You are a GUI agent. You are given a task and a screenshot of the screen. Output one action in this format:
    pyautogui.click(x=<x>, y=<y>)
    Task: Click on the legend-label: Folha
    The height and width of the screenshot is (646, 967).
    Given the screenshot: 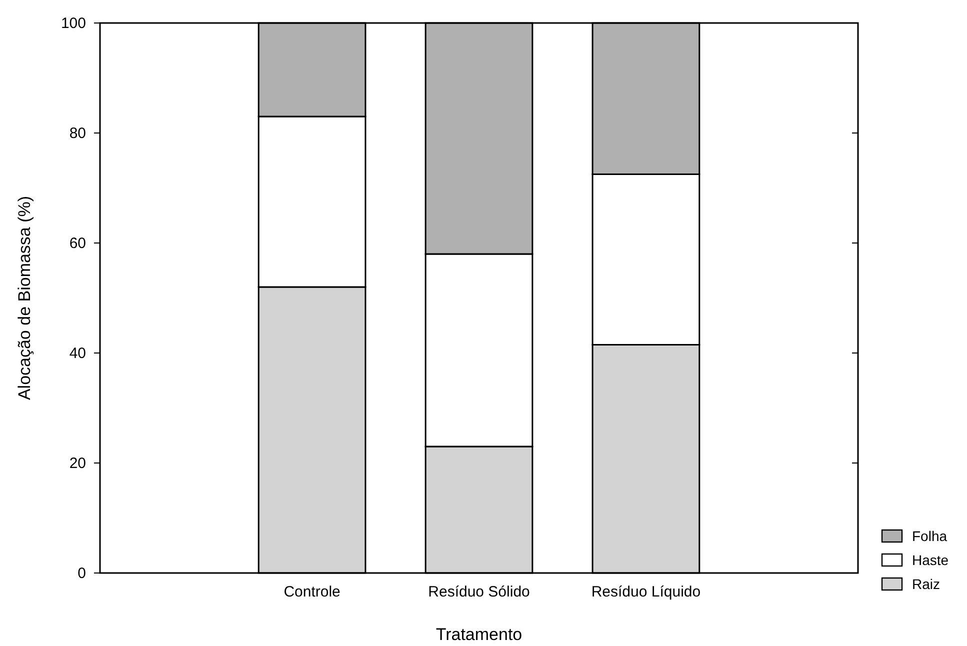 What is the action you would take?
    pyautogui.click(x=930, y=536)
    